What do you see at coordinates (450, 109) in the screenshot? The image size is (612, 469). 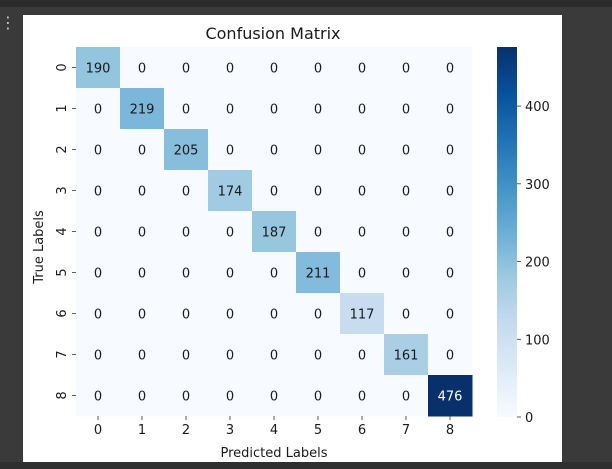 I see `heatmap-cell-r1-c8` at bounding box center [450, 109].